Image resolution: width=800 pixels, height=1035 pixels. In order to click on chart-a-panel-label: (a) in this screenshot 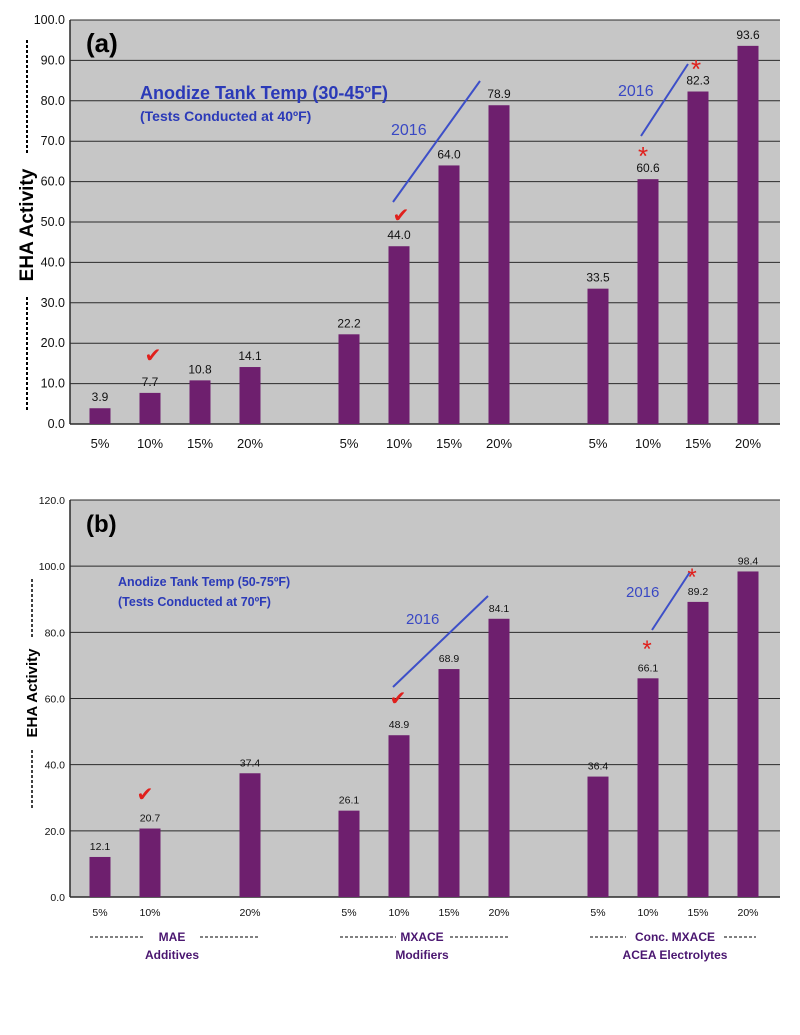, I will do `click(102, 43)`.